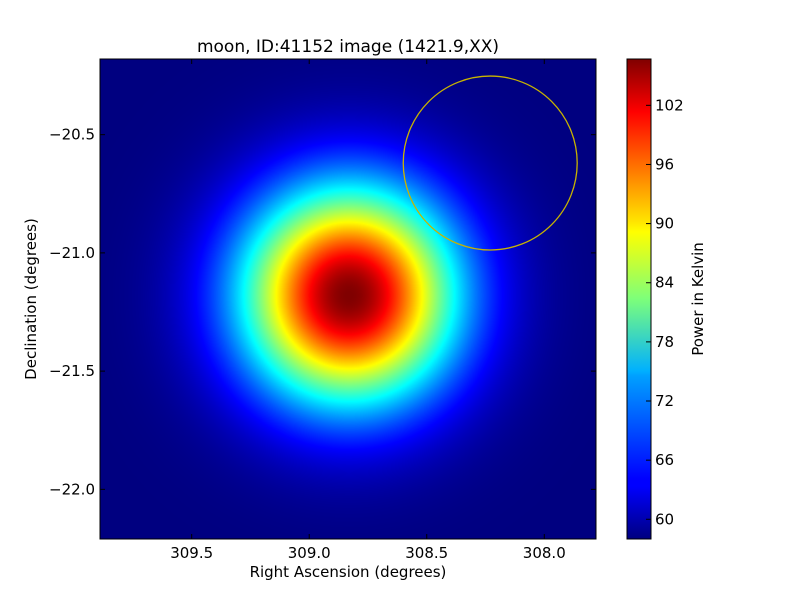 This screenshot has width=800, height=600. I want to click on chart-title: moon, ID:41152 image (1421.9,XX), so click(348, 47).